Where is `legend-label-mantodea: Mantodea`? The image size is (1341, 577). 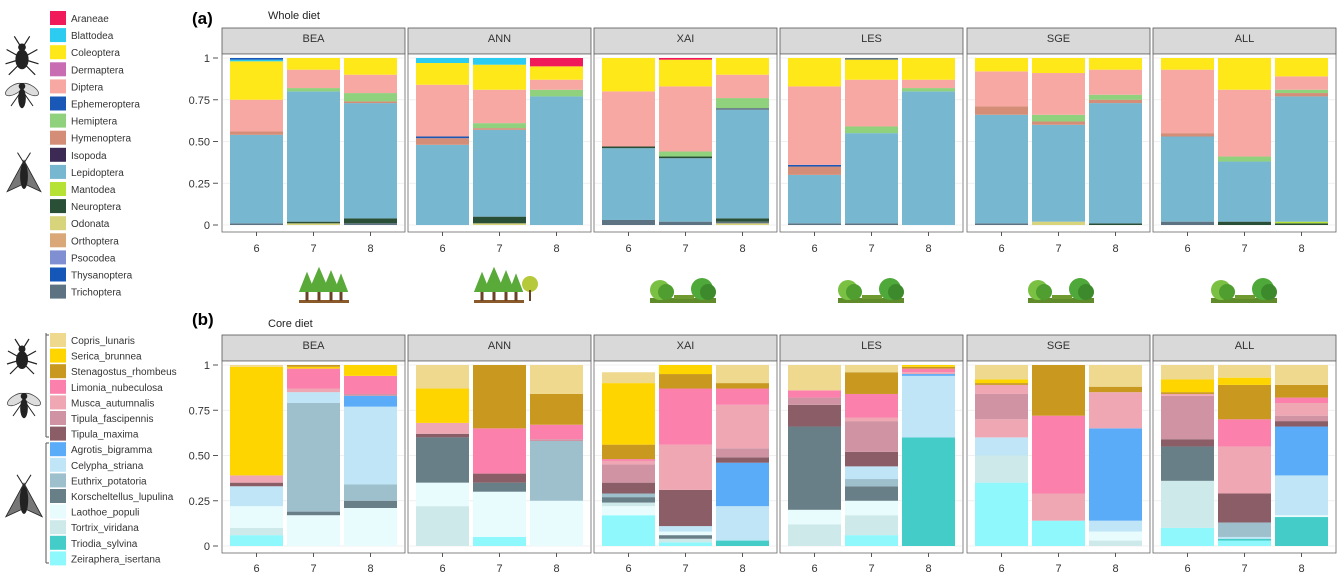
legend-label-mantodea: Mantodea is located at coordinates (93, 190).